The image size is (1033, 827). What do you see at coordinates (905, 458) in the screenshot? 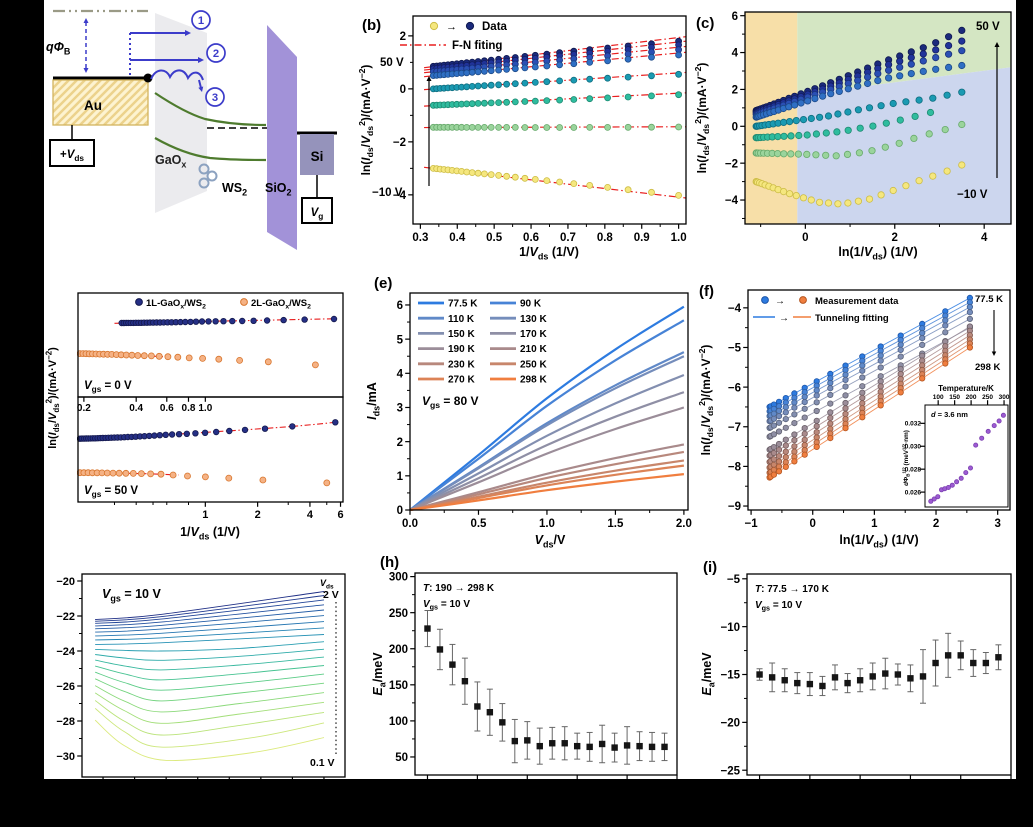
I see `inset-y-axis-label: dΦB1/2 (meV1/2·nm)` at bounding box center [905, 458].